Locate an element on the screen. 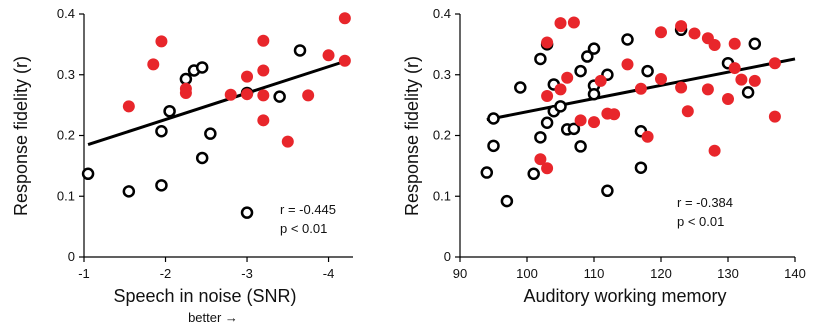  x-tick-label: -3 is located at coordinates (247, 273).